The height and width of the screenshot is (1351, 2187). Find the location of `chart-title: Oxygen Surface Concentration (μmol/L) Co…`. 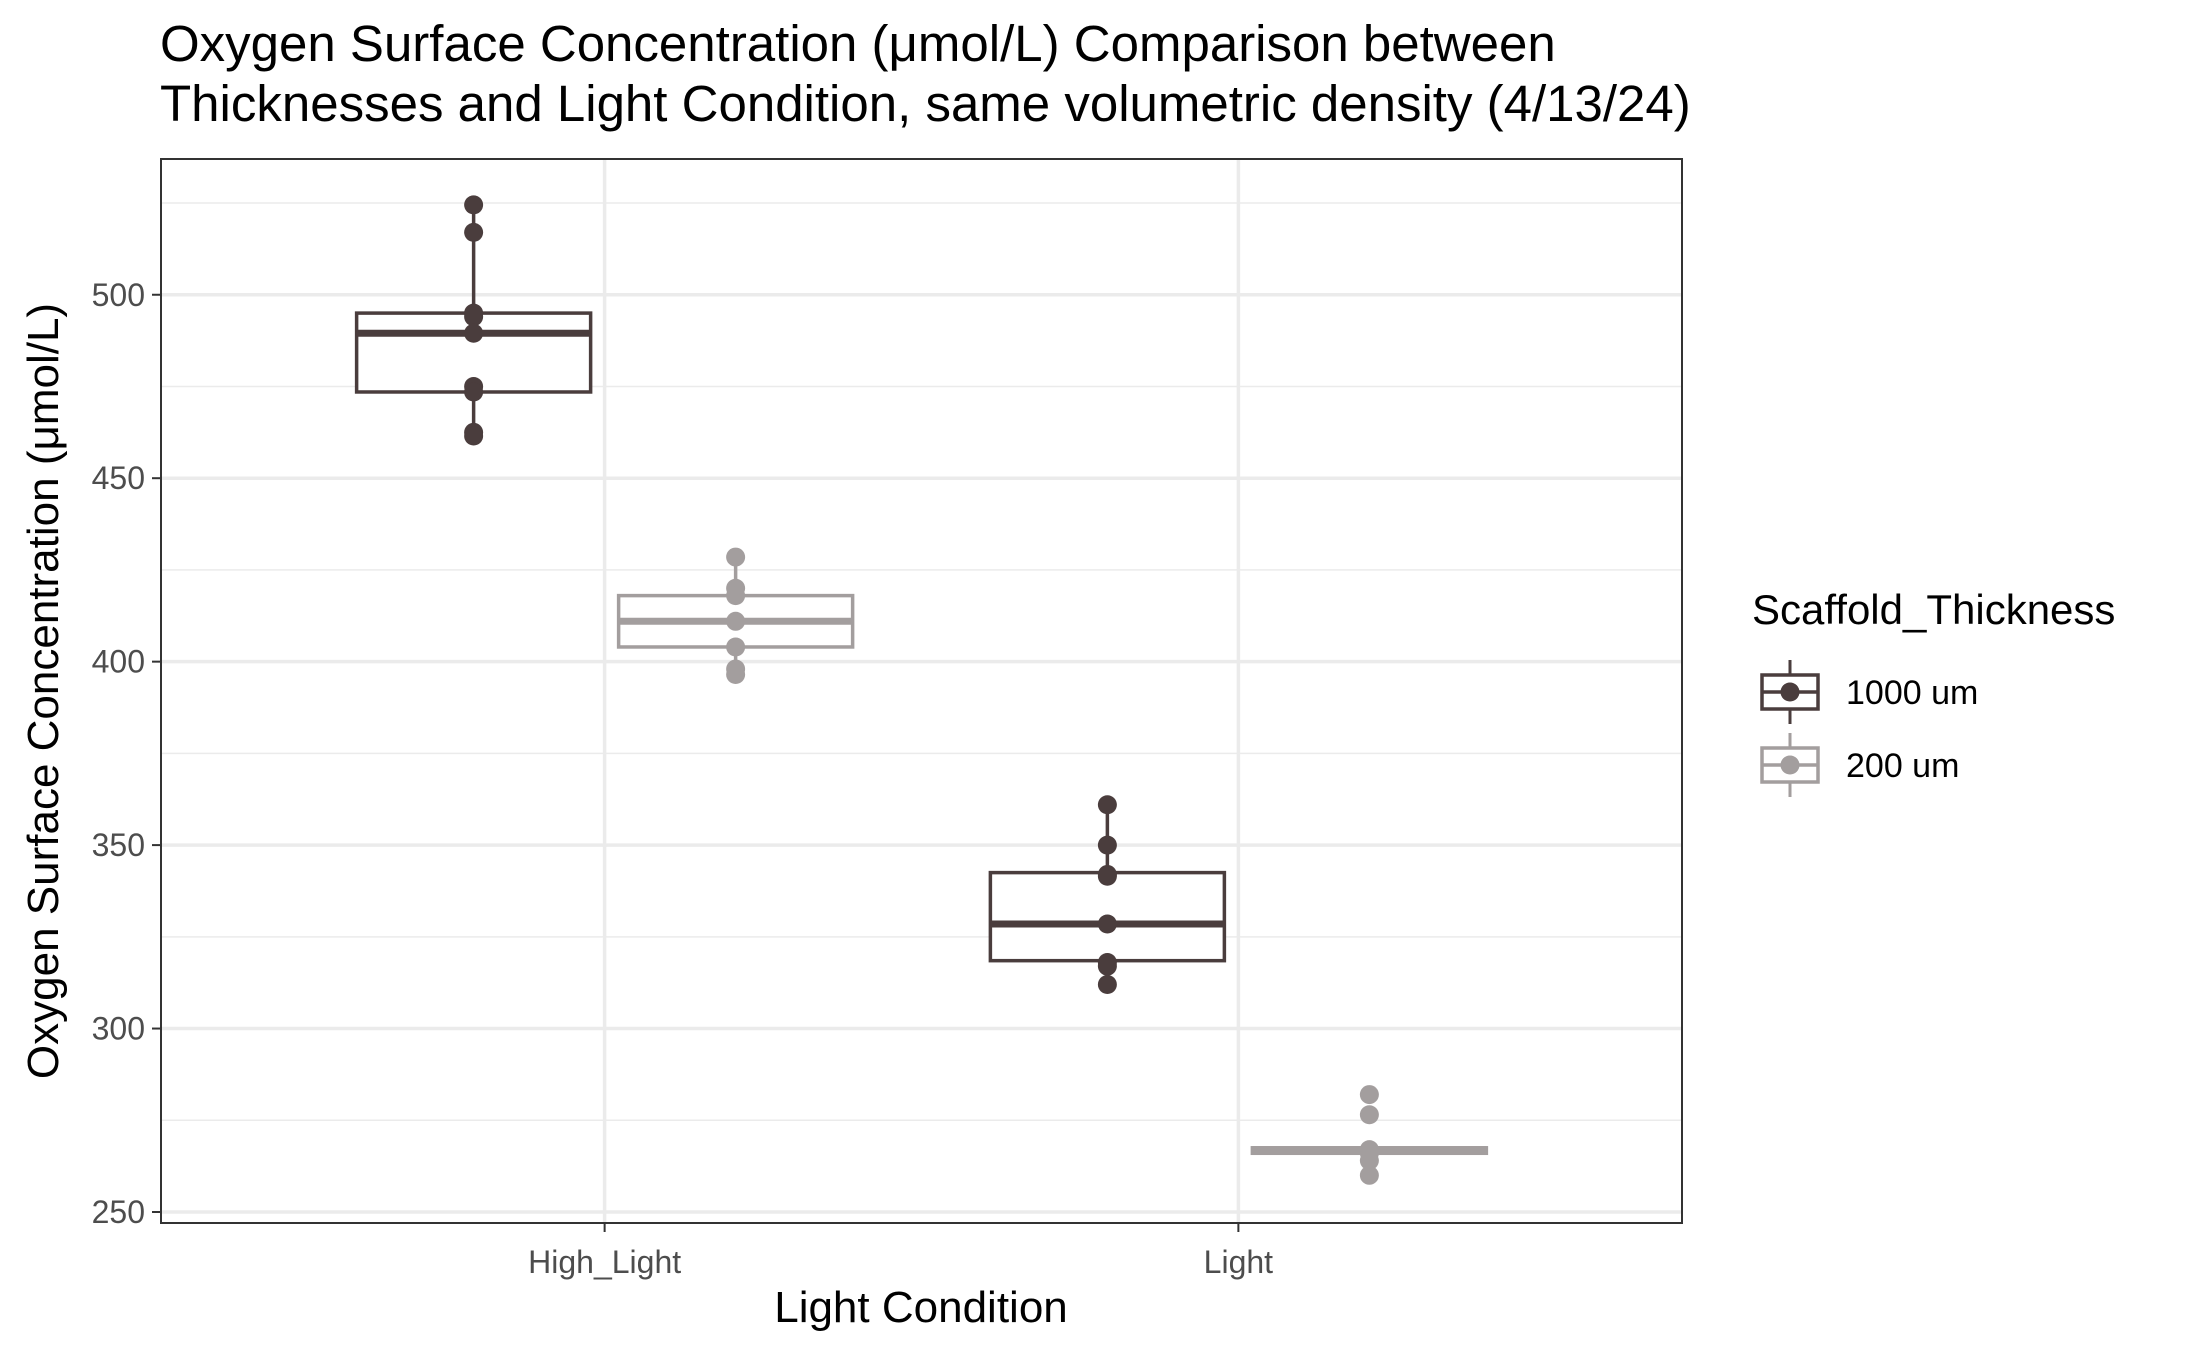

chart-title: Oxygen Surface Concentration (μmol/L) Co… is located at coordinates (925, 74).